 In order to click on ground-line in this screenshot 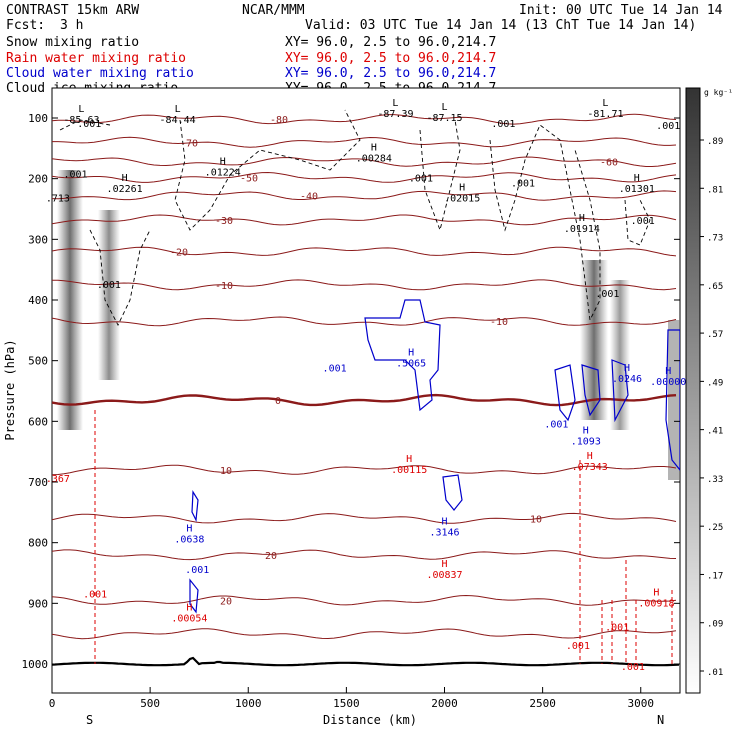, I will do `click(366, 661)`.